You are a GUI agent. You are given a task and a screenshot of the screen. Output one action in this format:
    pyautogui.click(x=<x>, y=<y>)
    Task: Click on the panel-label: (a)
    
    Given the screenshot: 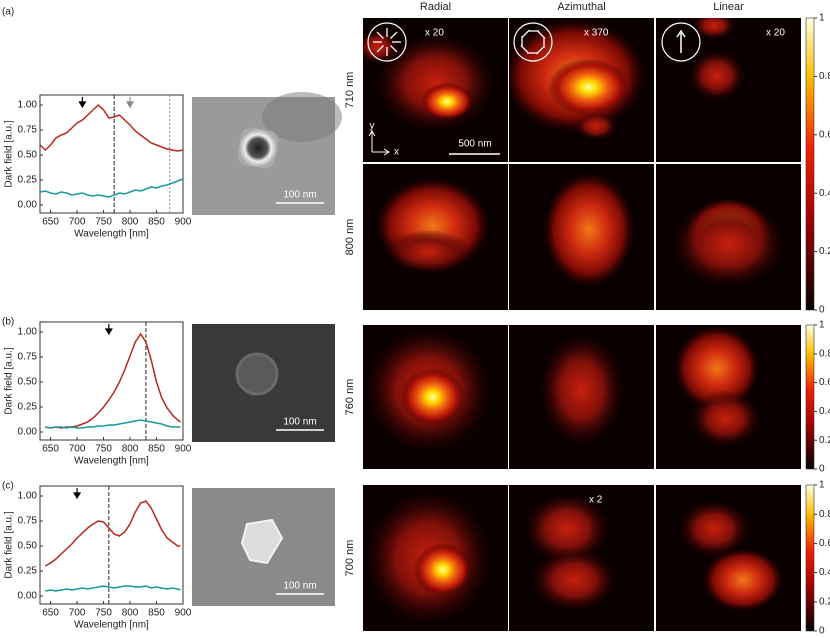 What is the action you would take?
    pyautogui.click(x=8, y=12)
    